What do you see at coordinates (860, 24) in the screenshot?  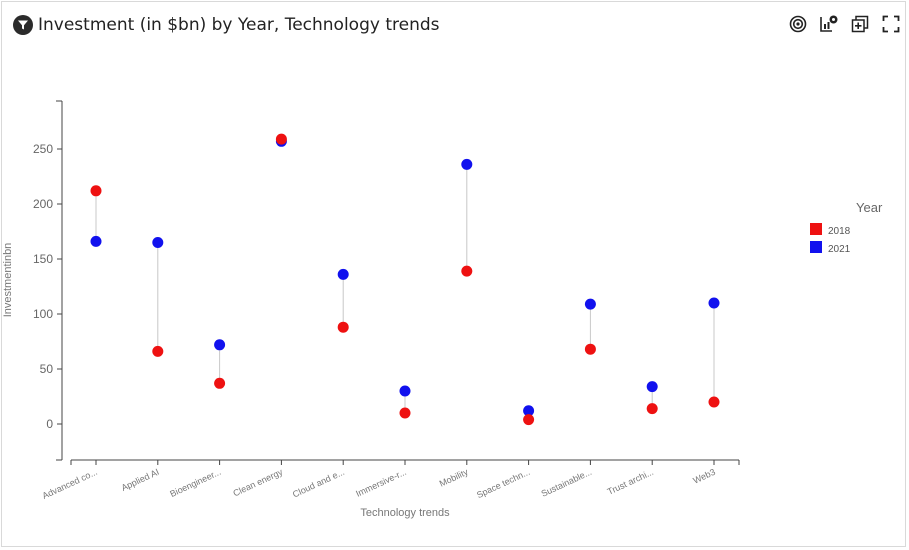 I see `add-to-canvas-icon` at bounding box center [860, 24].